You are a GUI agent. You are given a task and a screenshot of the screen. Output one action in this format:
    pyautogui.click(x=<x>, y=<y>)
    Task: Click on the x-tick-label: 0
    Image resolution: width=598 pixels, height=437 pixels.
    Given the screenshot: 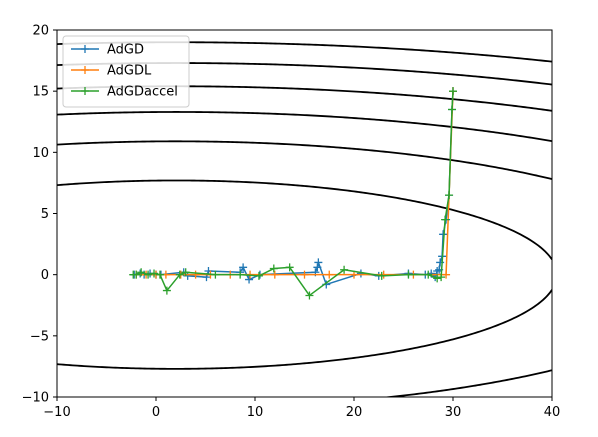 What is the action you would take?
    pyautogui.click(x=156, y=412)
    